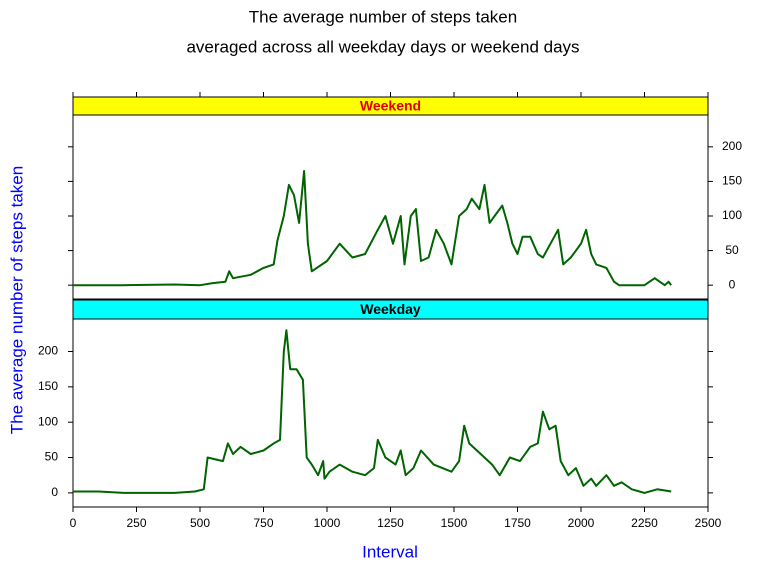 The height and width of the screenshot is (581, 768). I want to click on y-axis-label: The average number of steps taken, so click(16, 300).